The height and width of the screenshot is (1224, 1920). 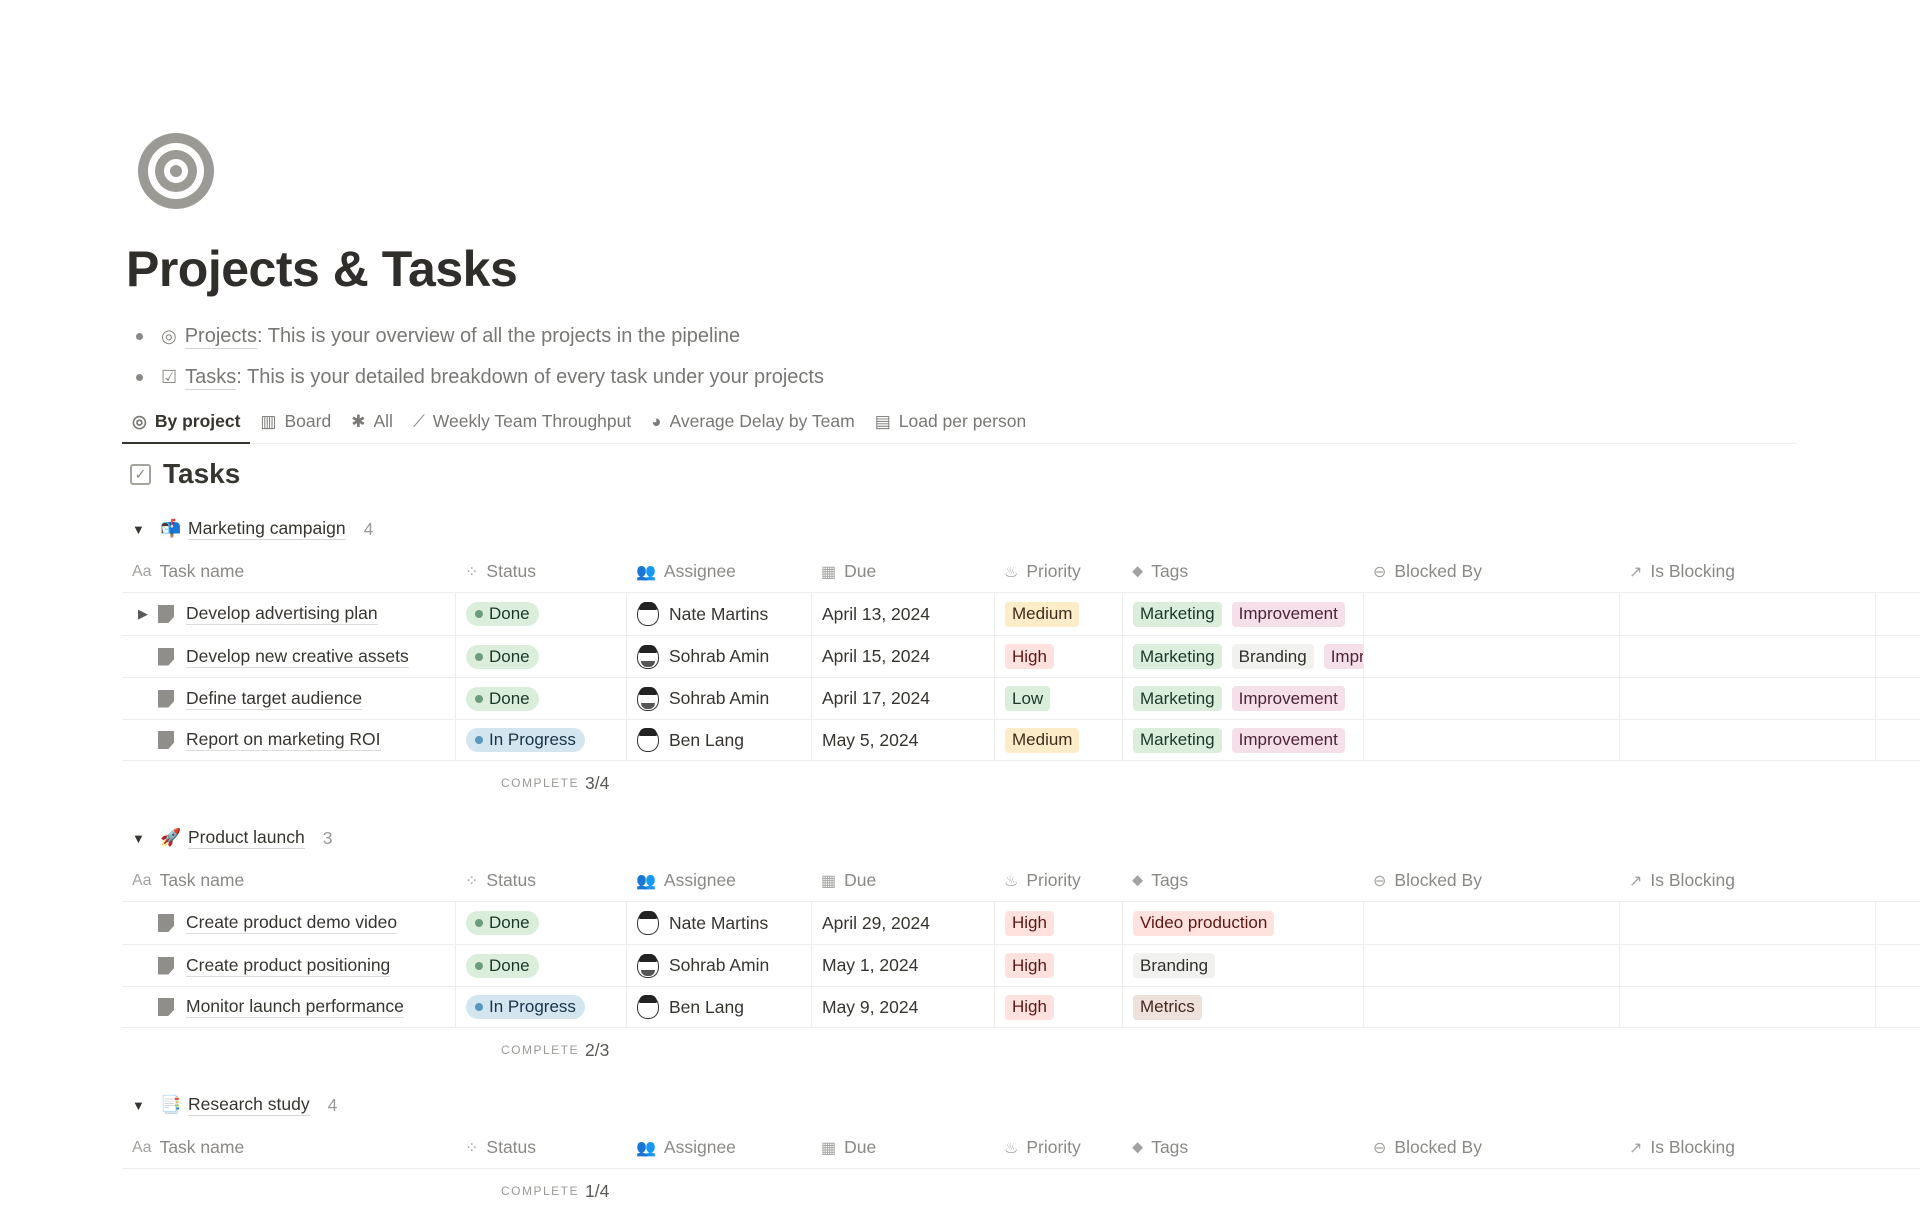 I want to click on complete-summary: COMPLETE 3/4, so click(x=1021, y=783).